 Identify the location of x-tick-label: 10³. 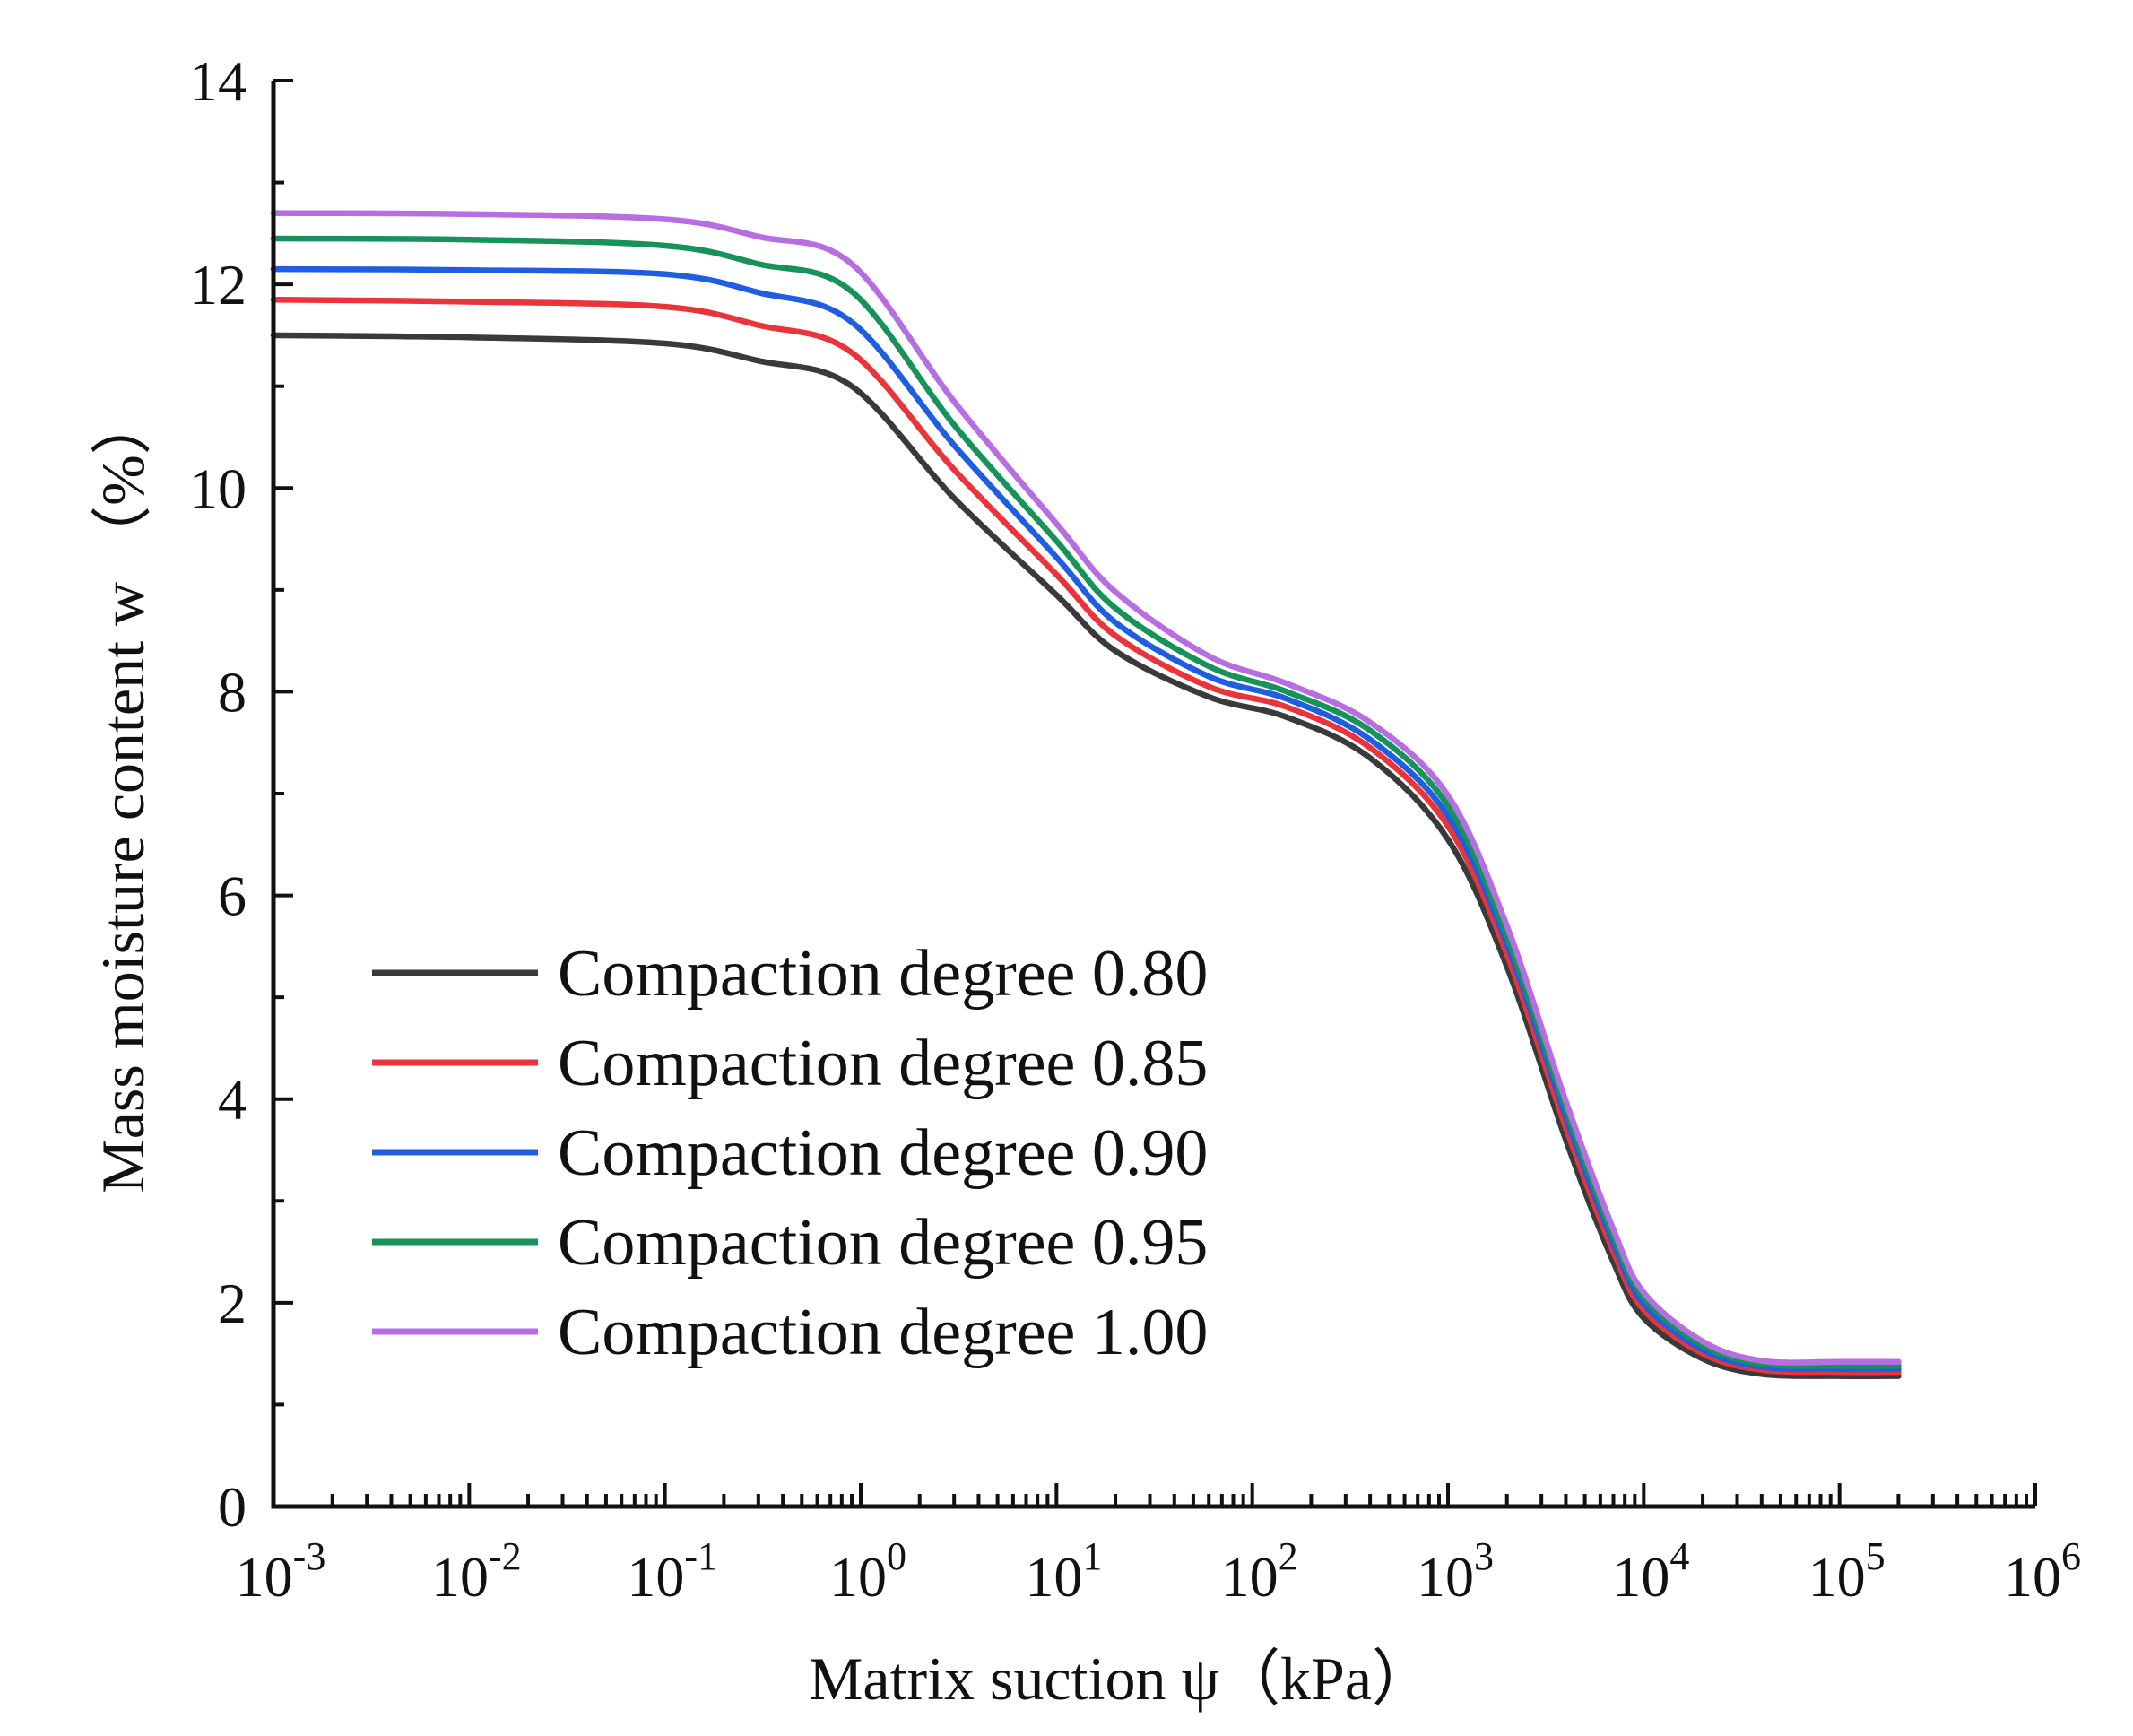
(1455, 1572).